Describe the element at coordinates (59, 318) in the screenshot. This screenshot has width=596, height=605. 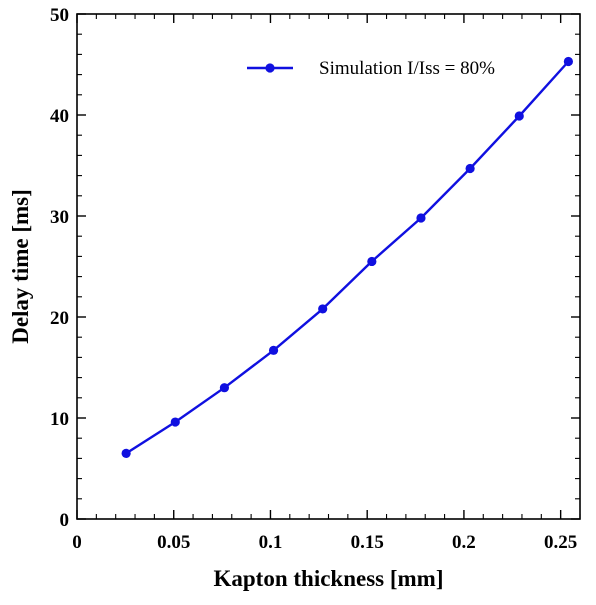
I see `y-tick-label: 20` at that location.